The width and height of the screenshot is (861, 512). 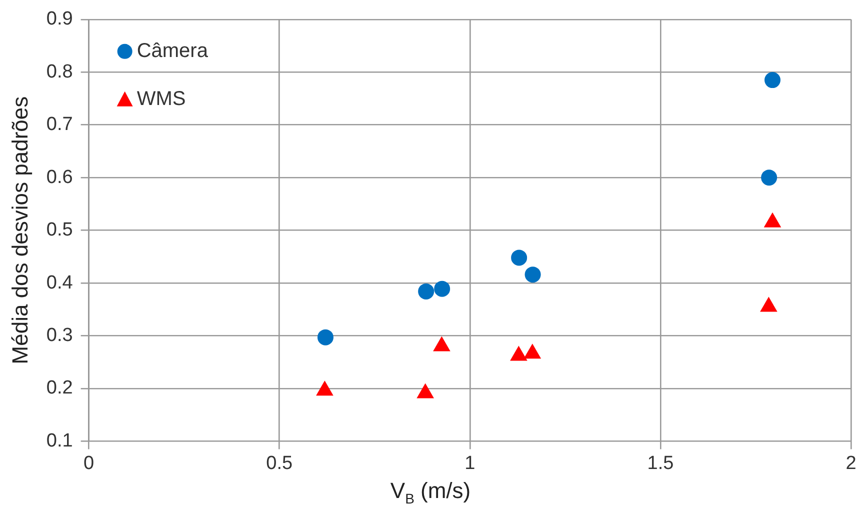 I want to click on y-tick-label: 0.5, so click(x=59, y=230).